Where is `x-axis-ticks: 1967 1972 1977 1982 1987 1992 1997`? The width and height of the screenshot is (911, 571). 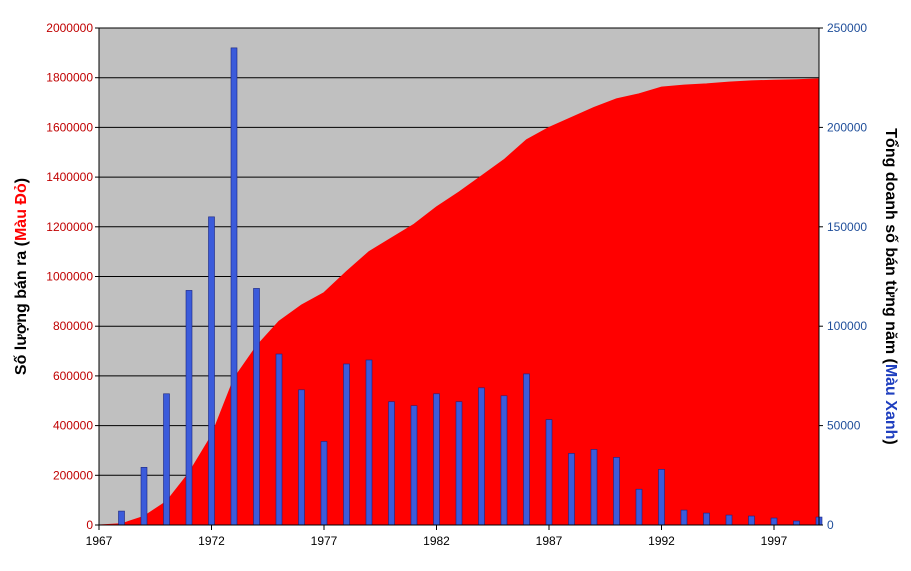
x-axis-ticks: 1967 1972 1977 1982 1987 1992 1997 is located at coordinates (437, 536).